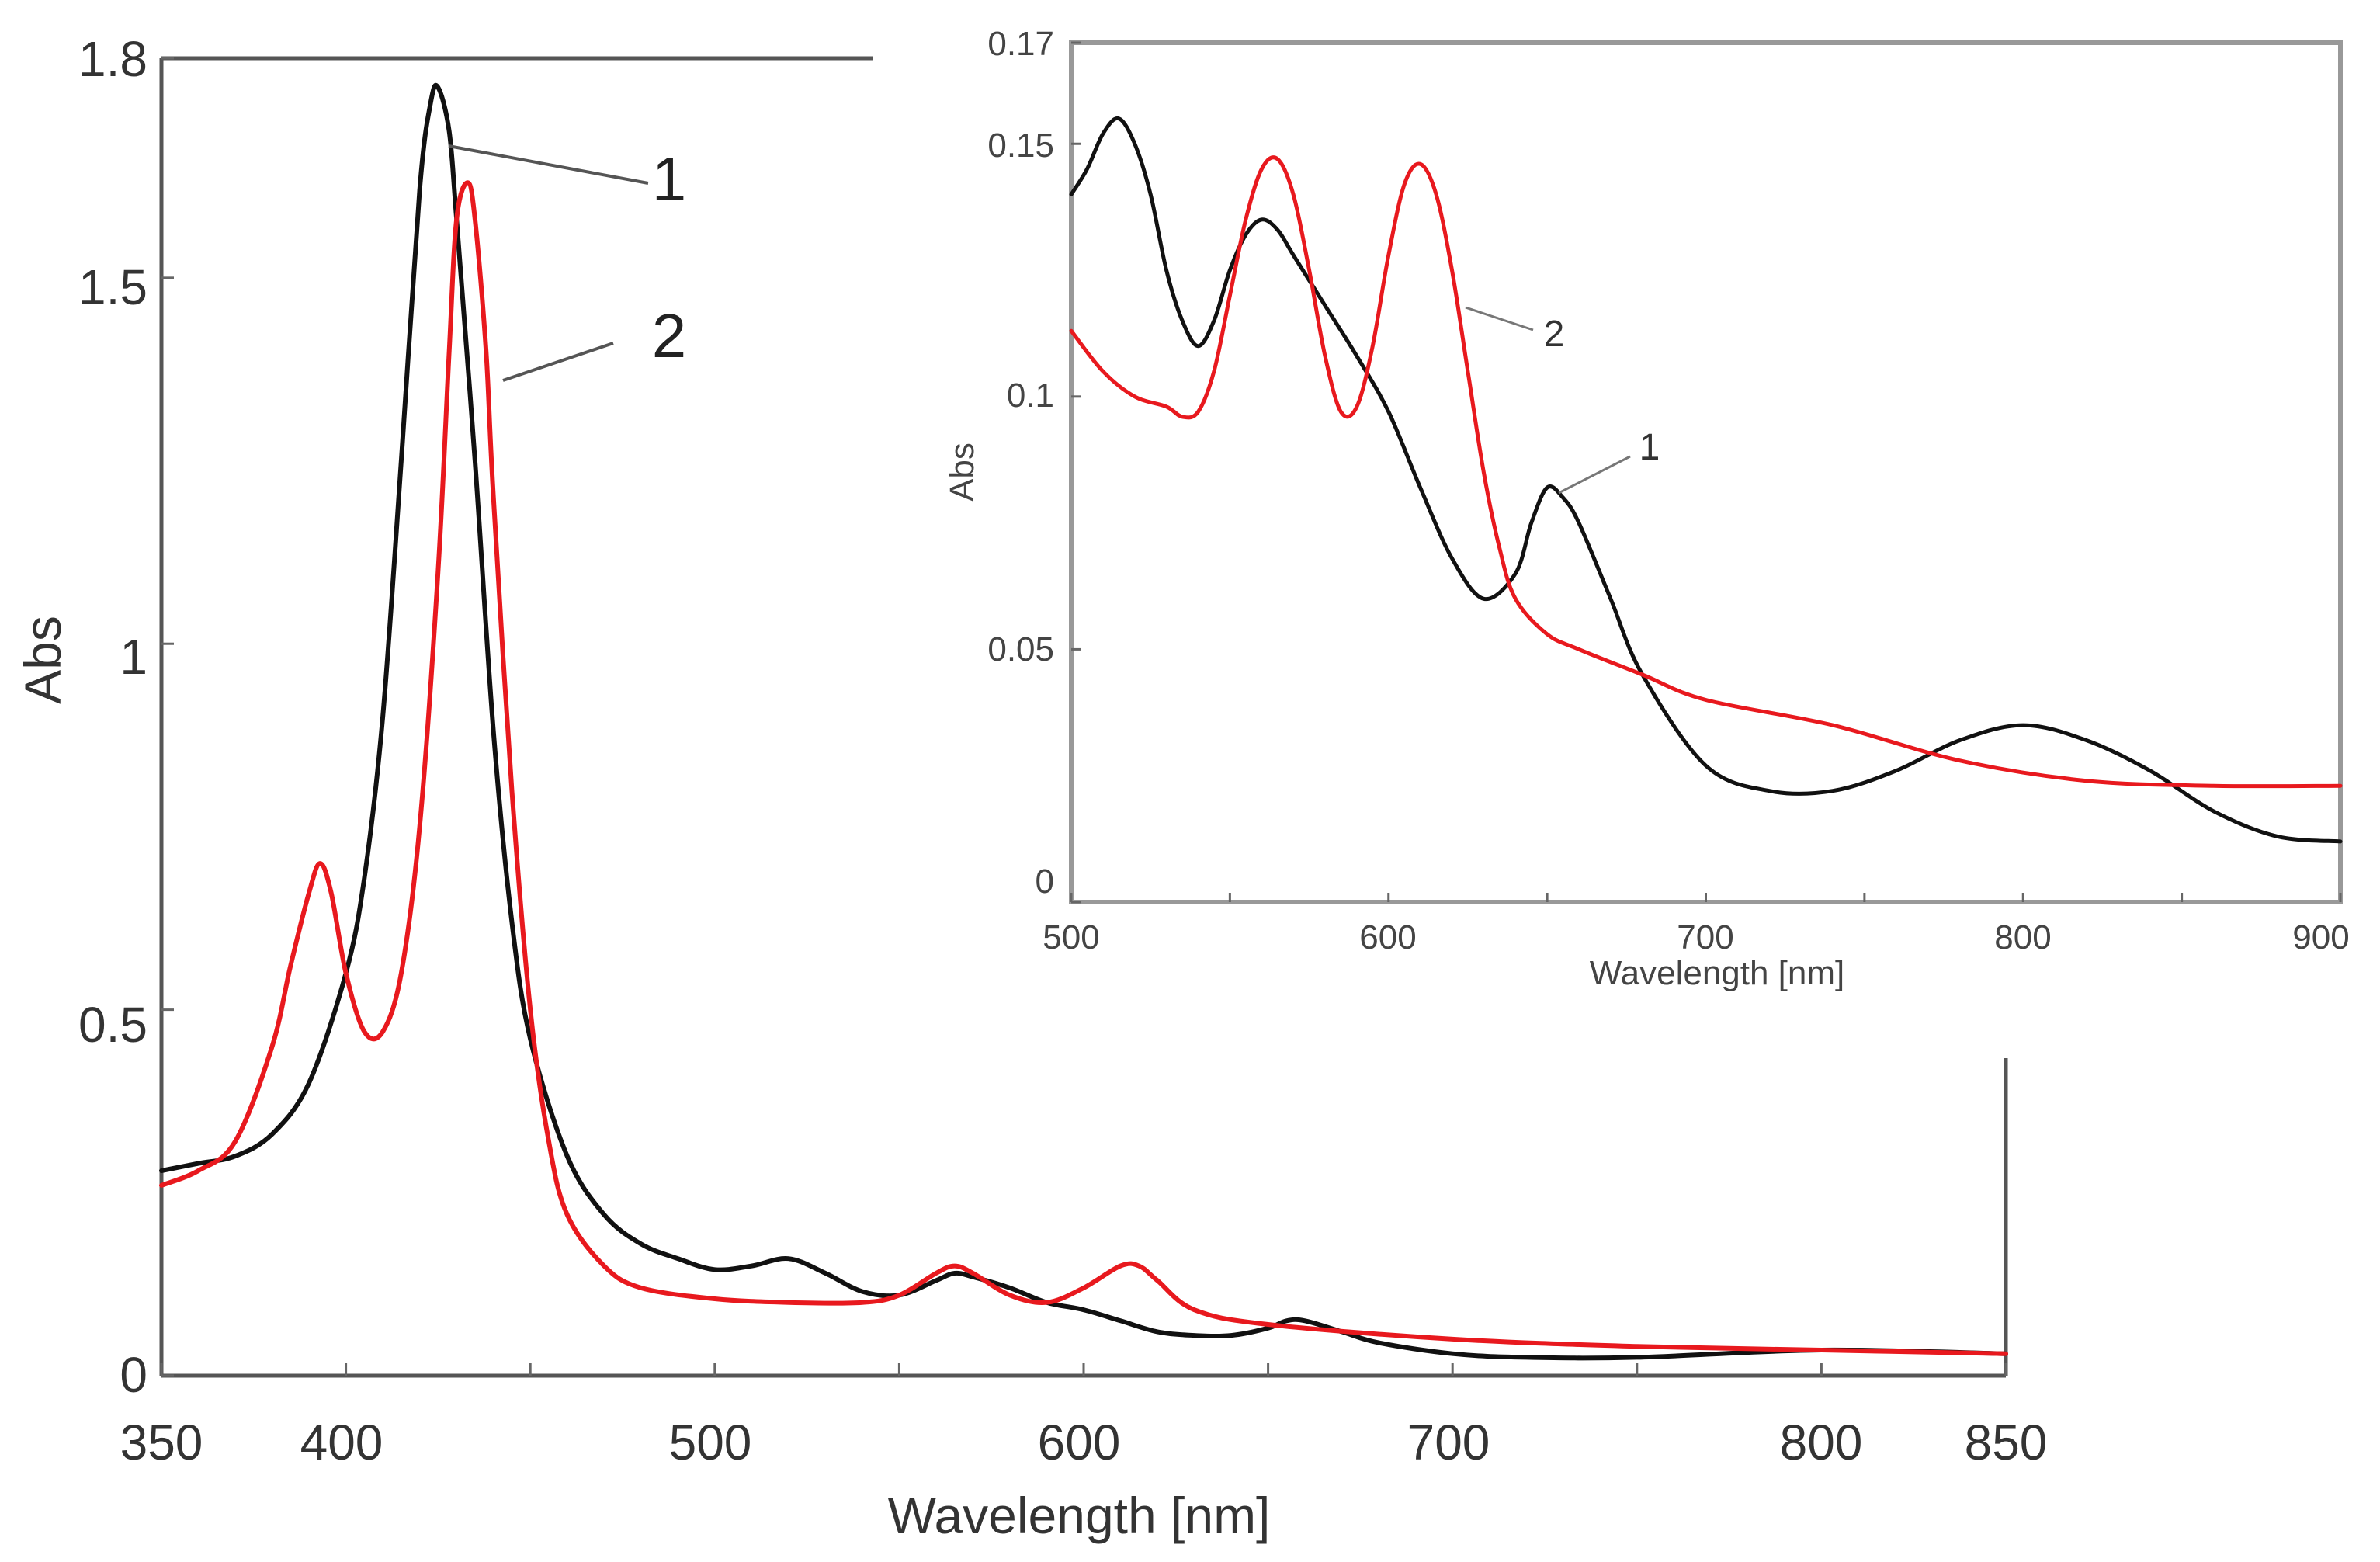 The height and width of the screenshot is (1562, 2380). Describe the element at coordinates (710, 1442) in the screenshot. I see `main-x-tick-label: 500` at that location.